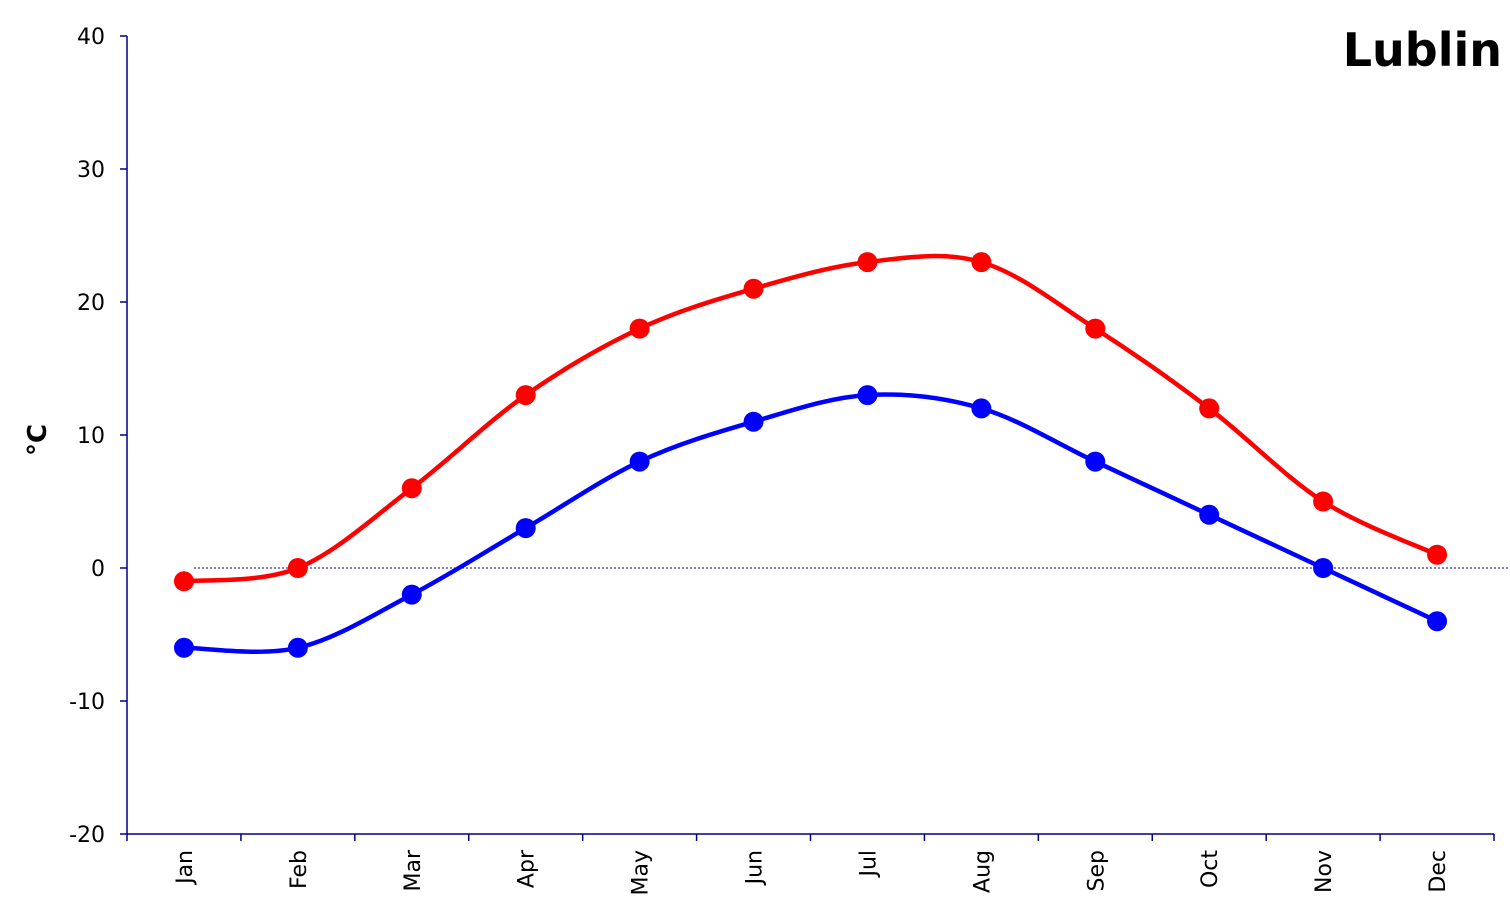 This screenshot has width=1510, height=921. I want to click on x-tick-label: Feb, so click(299, 869).